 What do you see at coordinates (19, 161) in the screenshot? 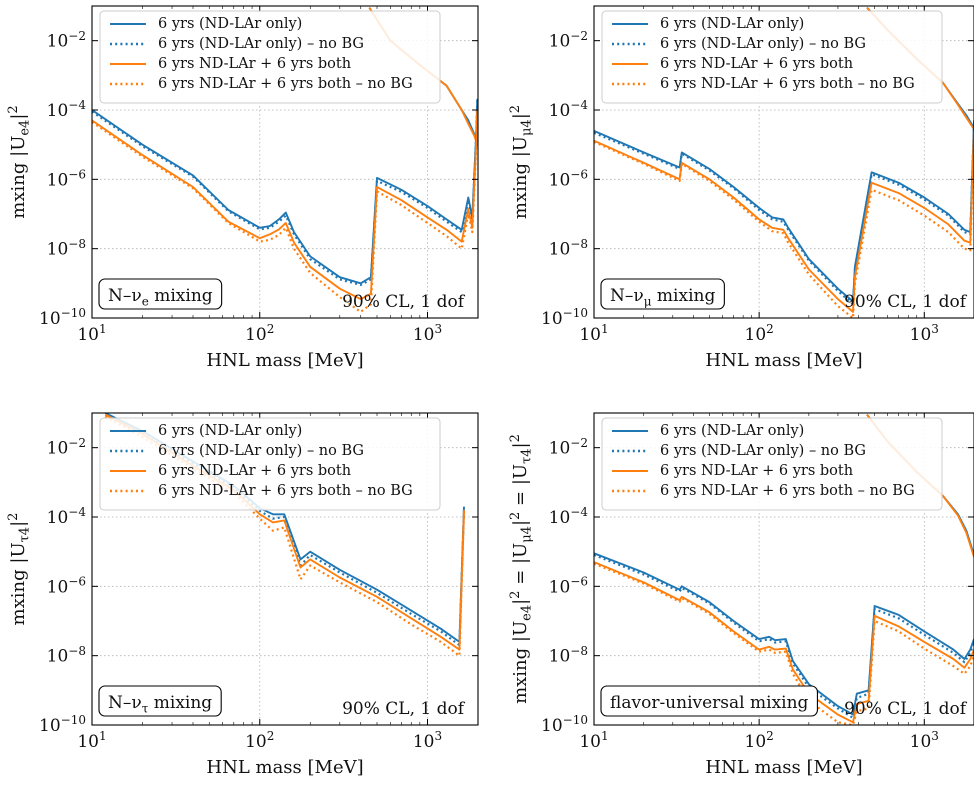
I see `y-axis-label: mxing |Ue4​|2​` at bounding box center [19, 161].